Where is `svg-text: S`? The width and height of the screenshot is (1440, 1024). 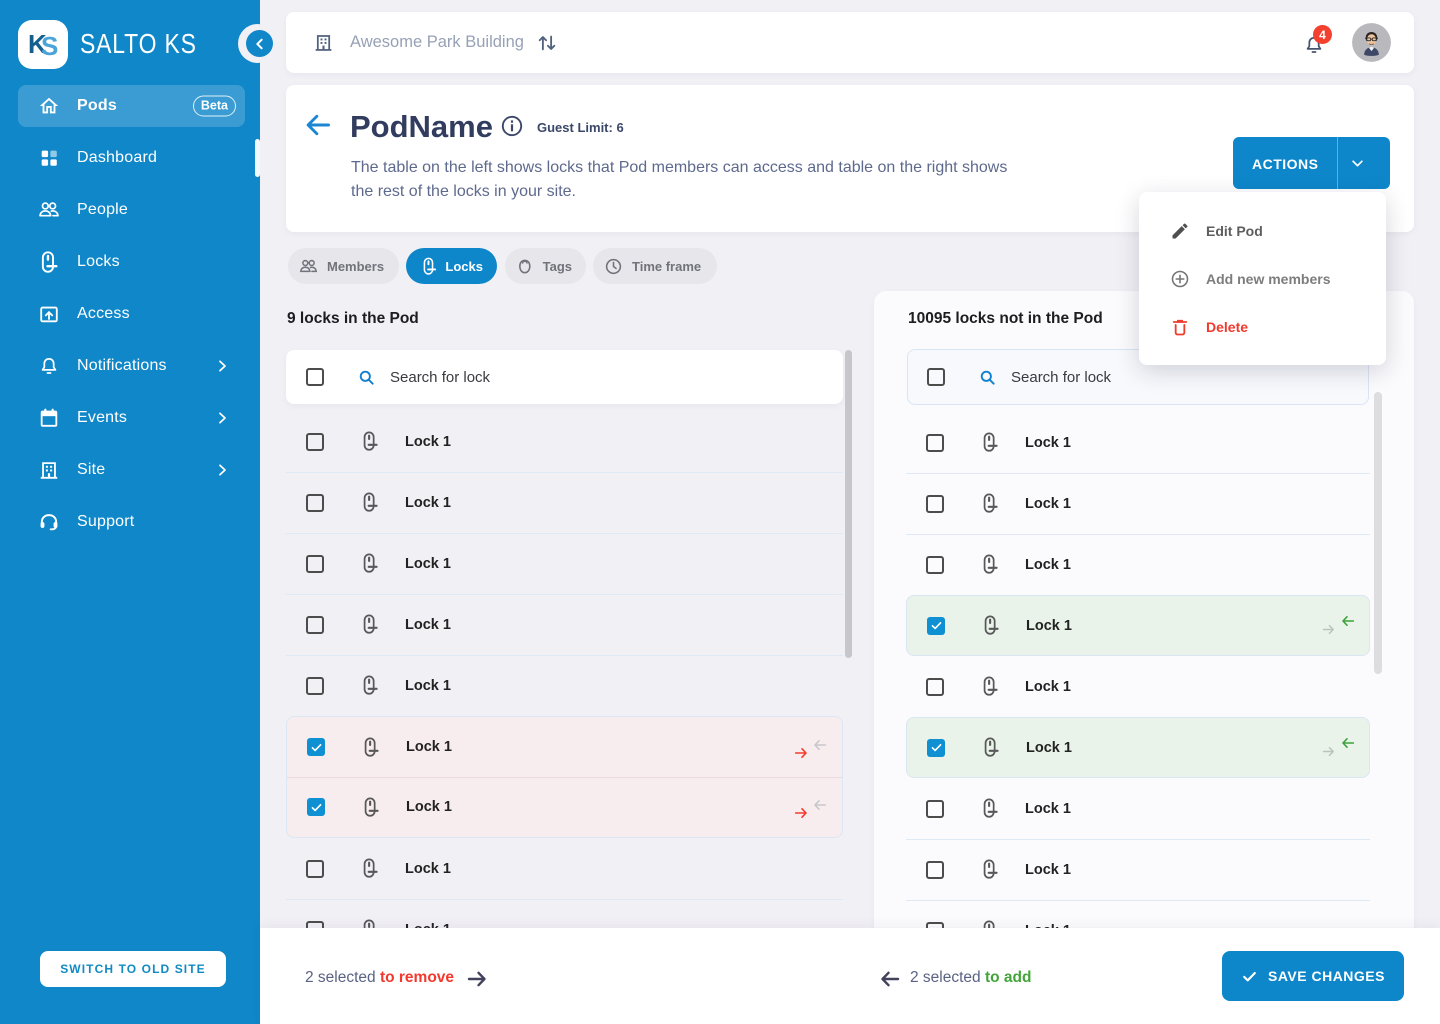
svg-text: S is located at coordinates (49, 46).